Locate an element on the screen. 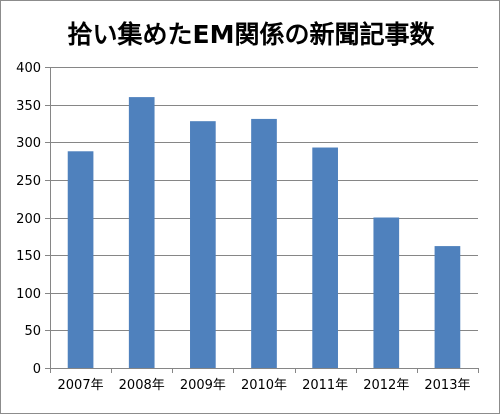 Image resolution: width=500 pixels, height=414 pixels. y-tick-labels: 0 50 100 150 200 250 300 350 400 is located at coordinates (28, 219).